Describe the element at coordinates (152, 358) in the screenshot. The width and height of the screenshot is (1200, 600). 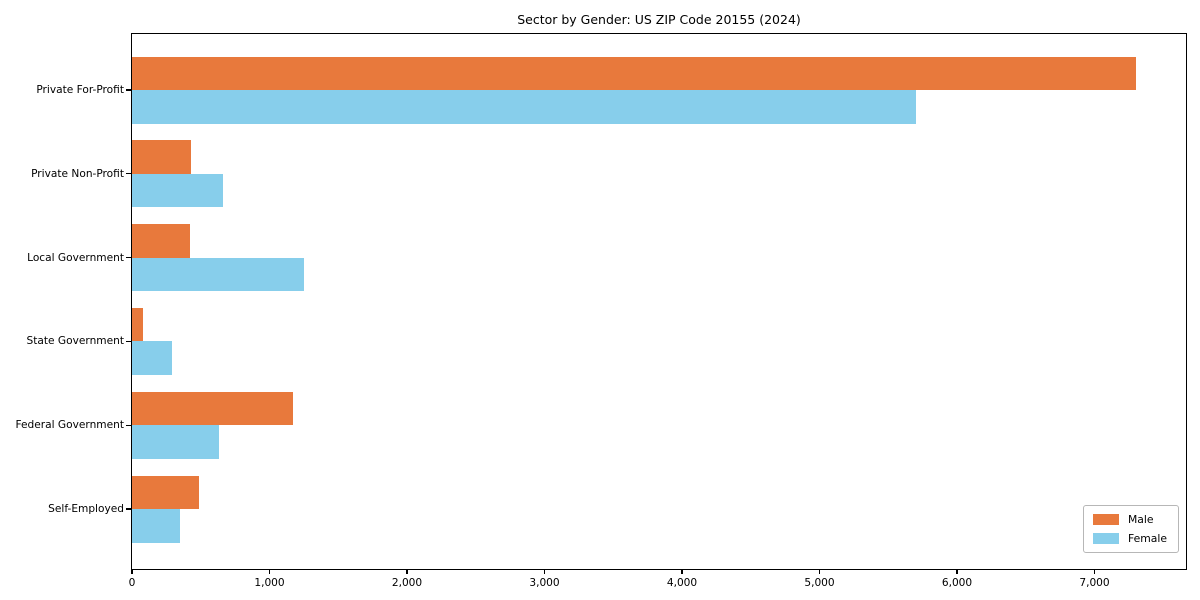
I see `bar-female-state-government` at that location.